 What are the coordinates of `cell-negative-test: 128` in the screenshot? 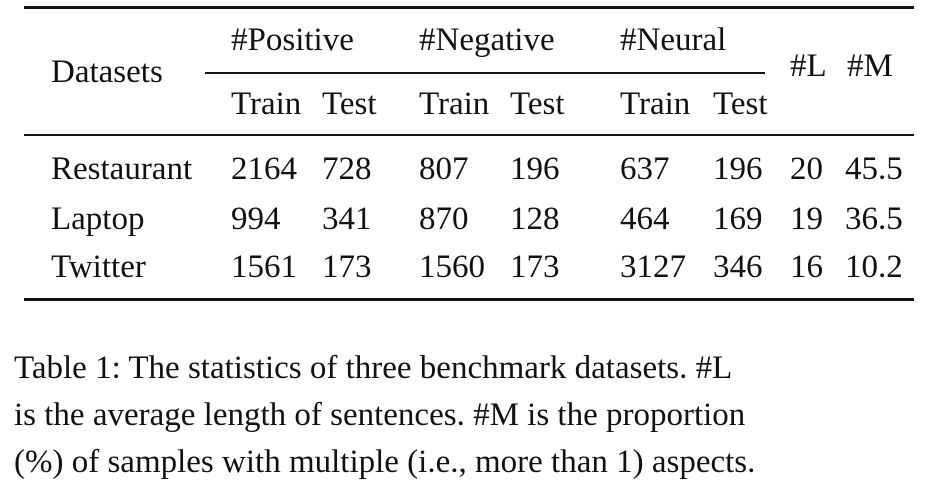 It's located at (535, 219).